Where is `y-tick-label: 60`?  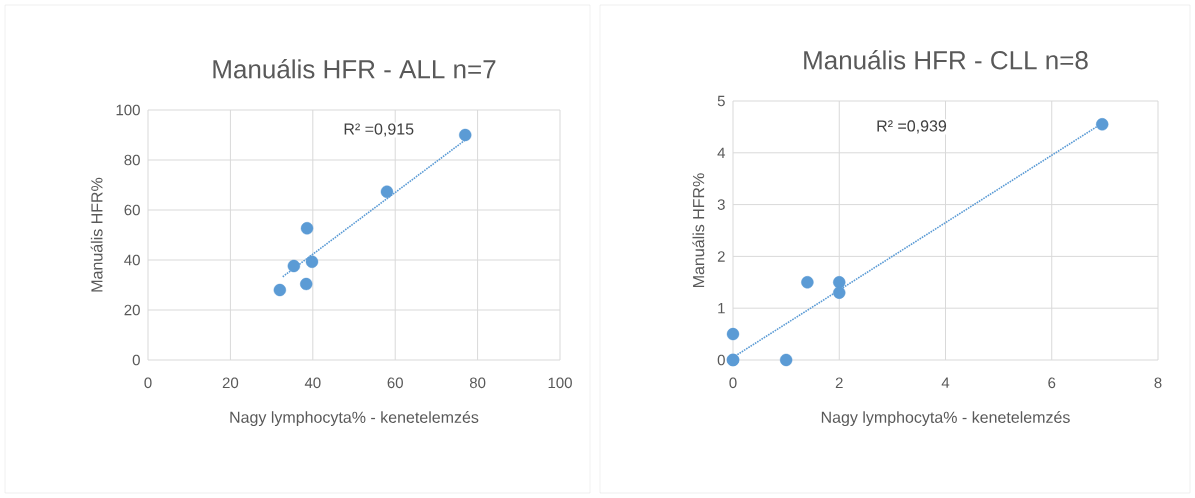 y-tick-label: 60 is located at coordinates (132, 210).